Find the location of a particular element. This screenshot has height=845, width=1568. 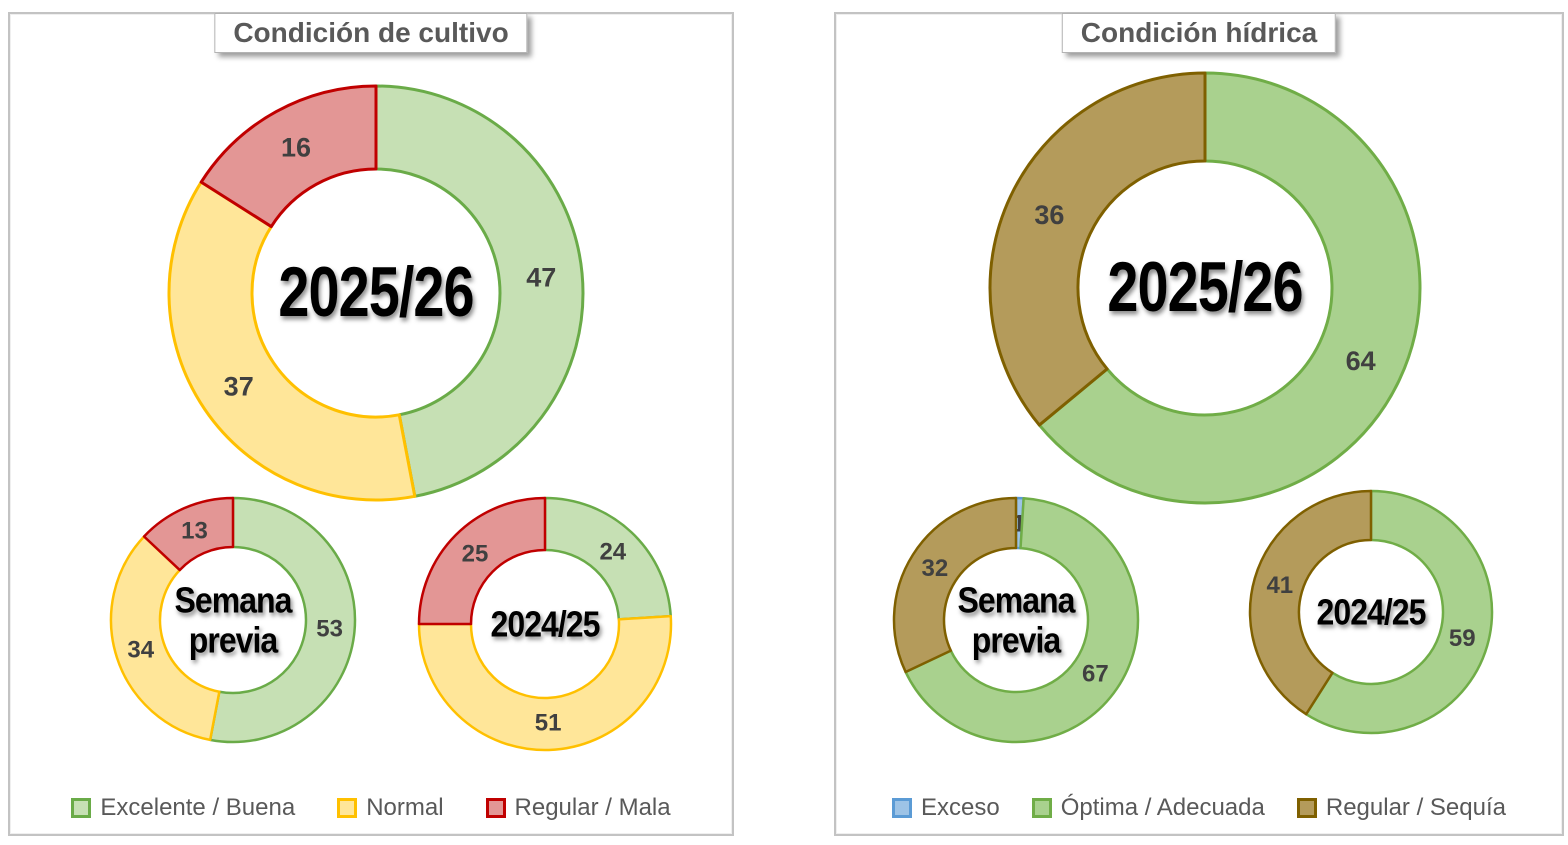

chart-title: Condición hídrica is located at coordinates (1199, 33).